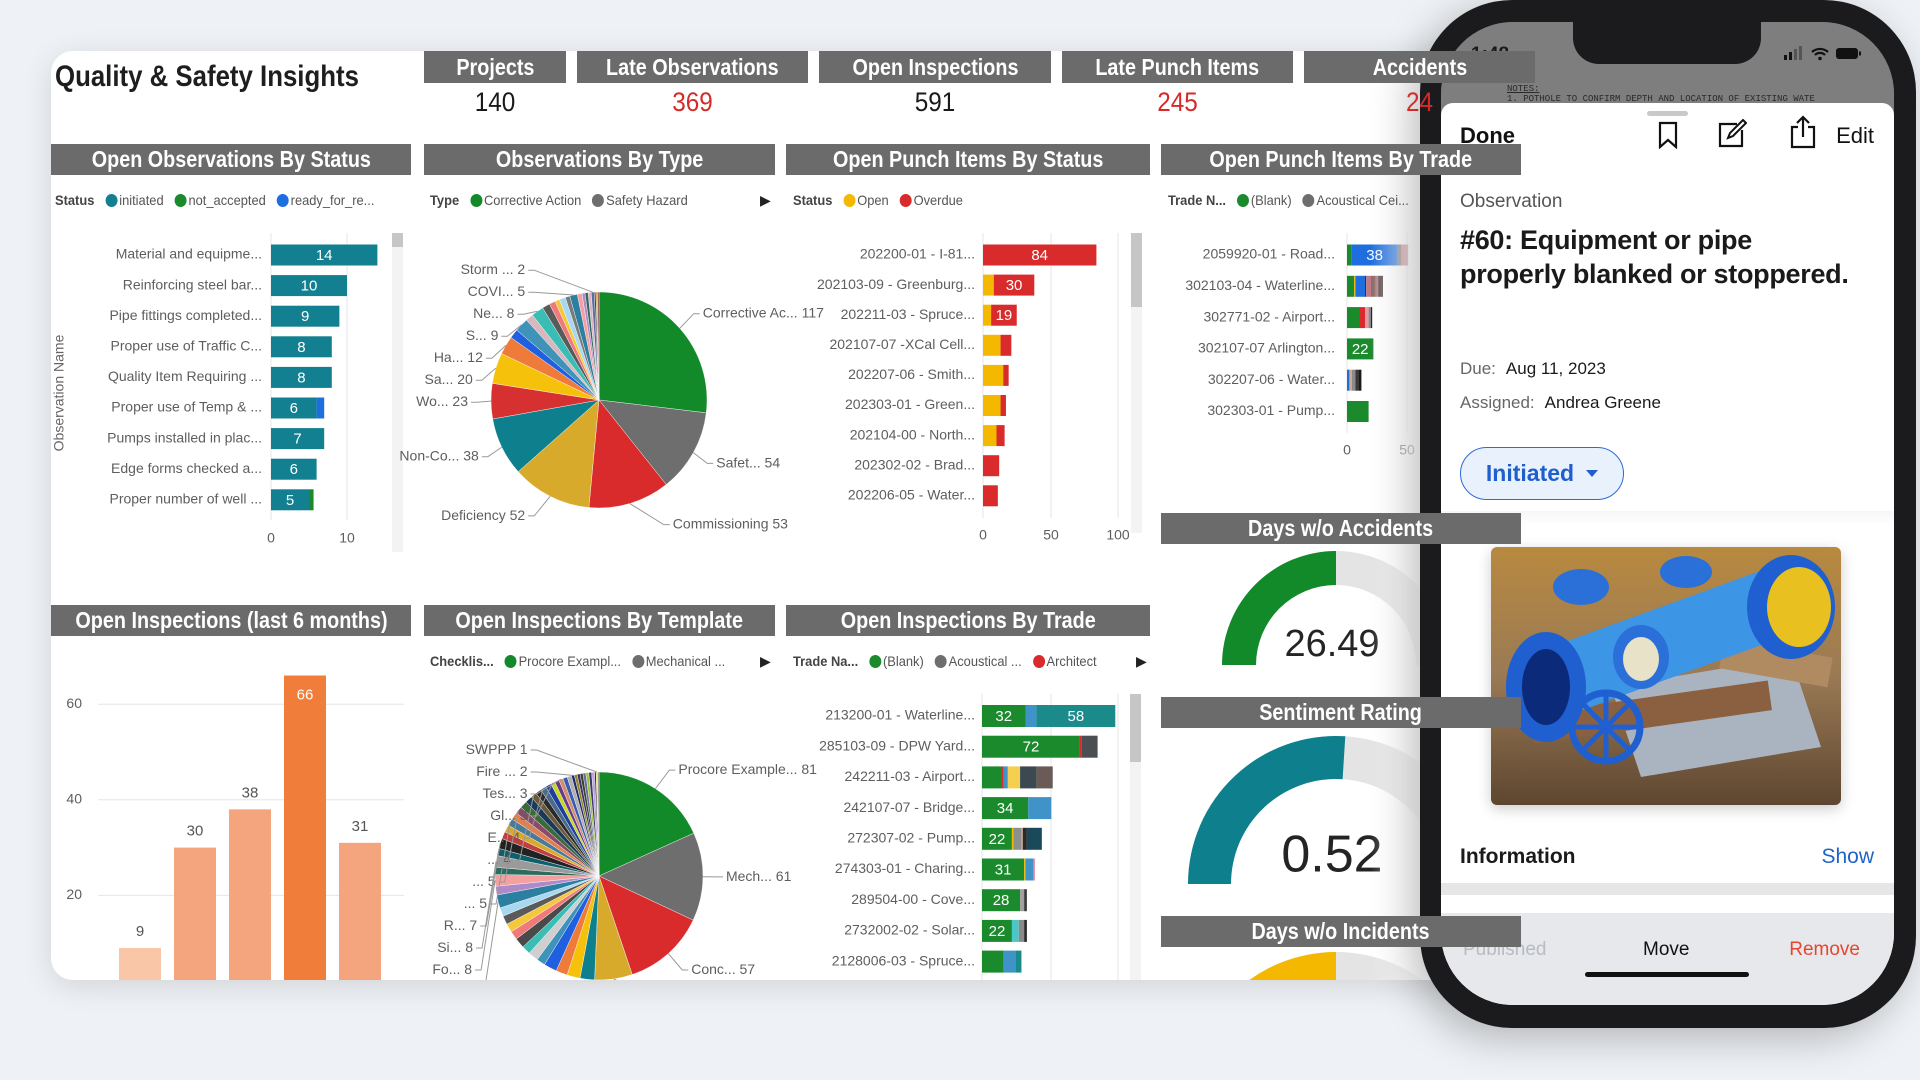  I want to click on legend-item: Open, so click(866, 200).